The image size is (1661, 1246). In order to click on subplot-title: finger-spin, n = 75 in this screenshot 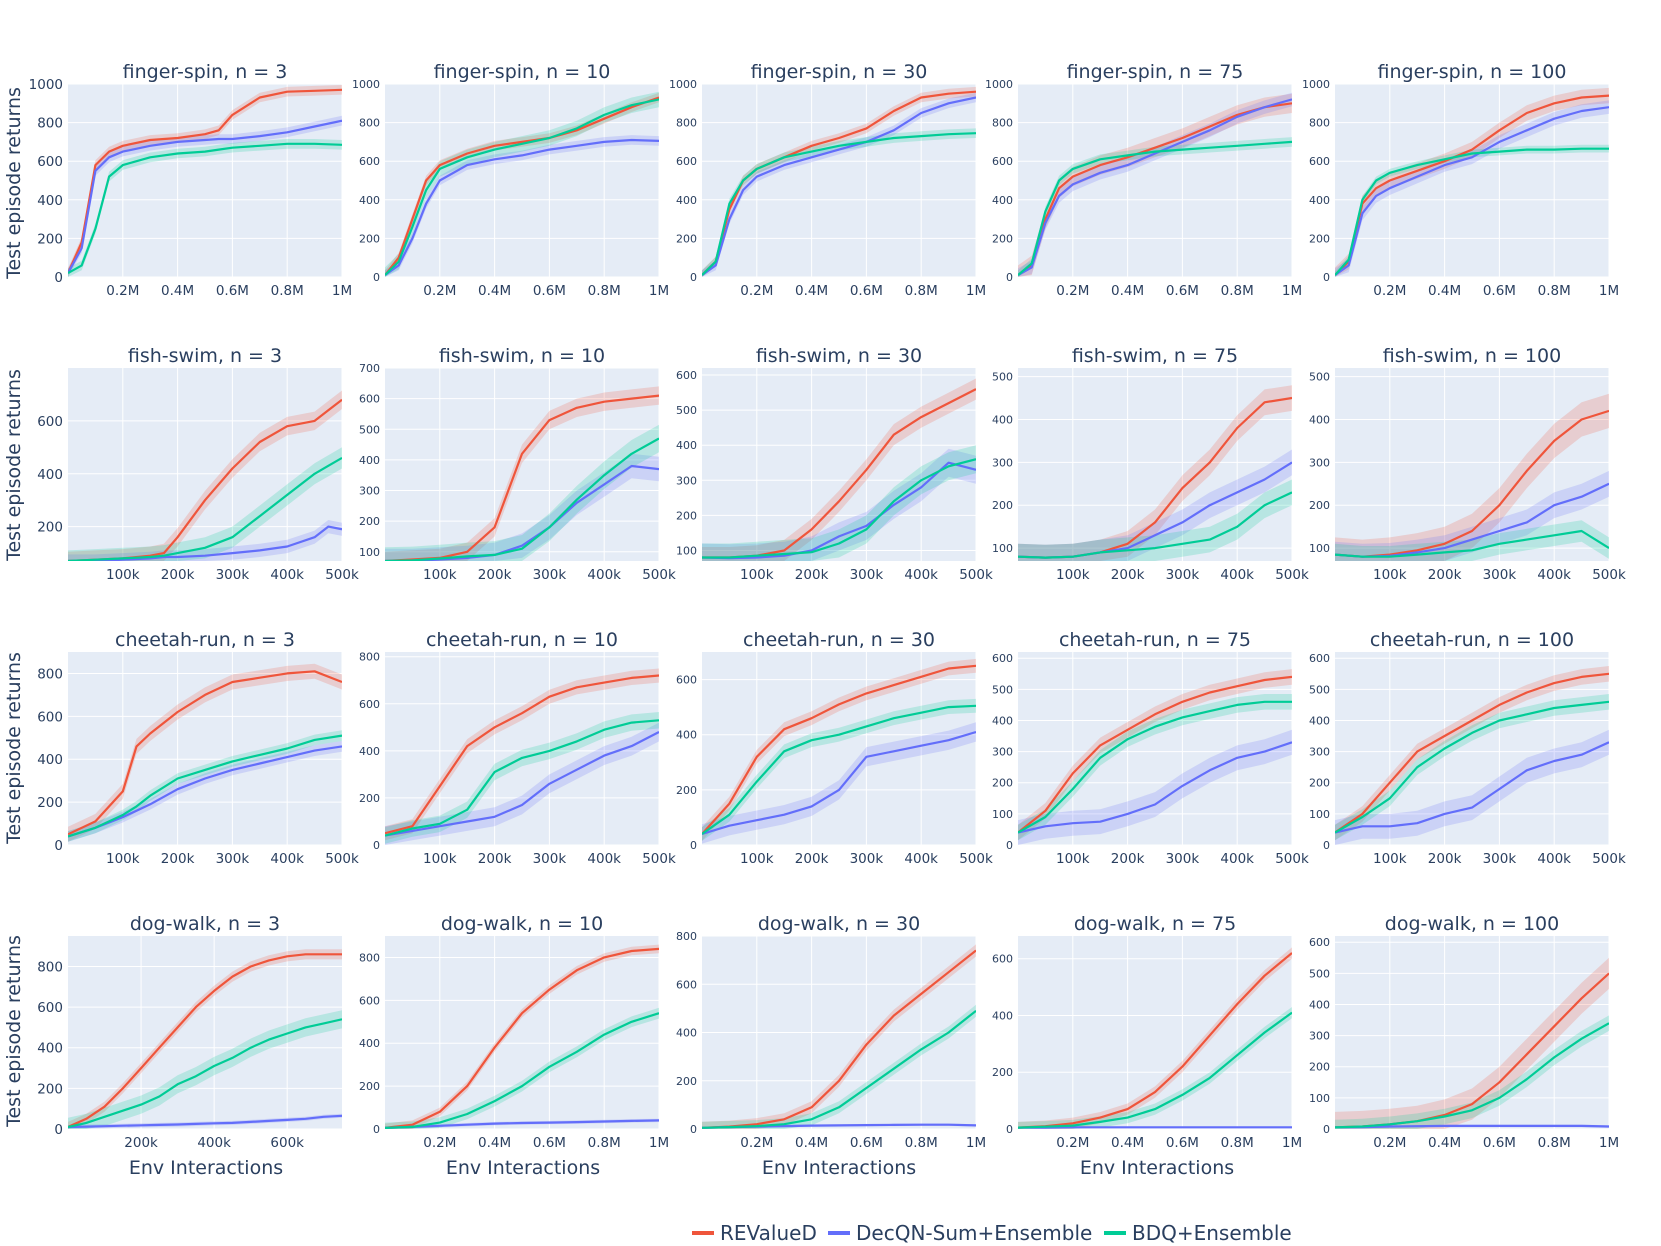, I will do `click(1155, 72)`.